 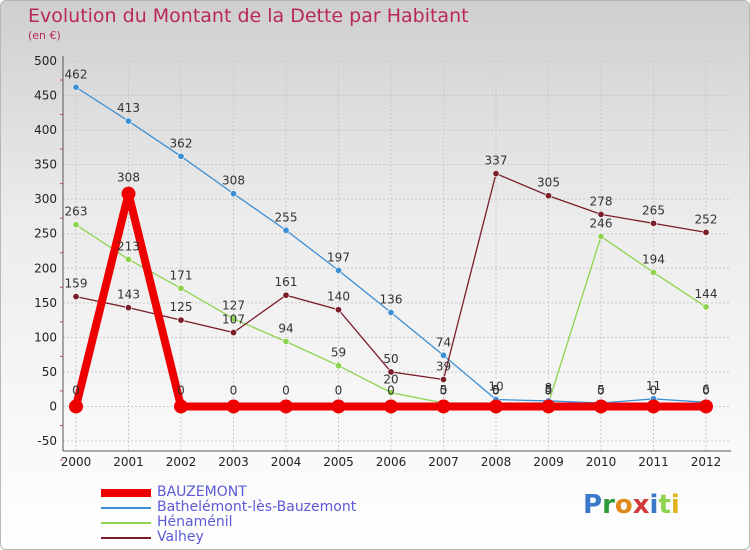 What do you see at coordinates (623, 505) in the screenshot?
I see `logo-letter: o` at bounding box center [623, 505].